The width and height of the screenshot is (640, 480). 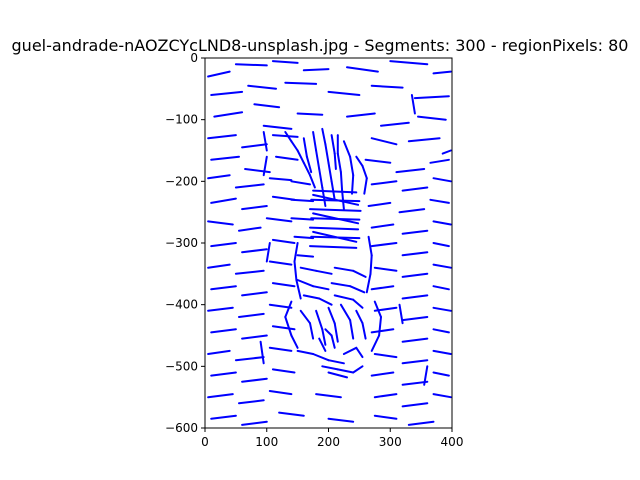 I want to click on y-axis: 0 −100 −200 −300 −400 −500 −600, so click(x=185, y=243).